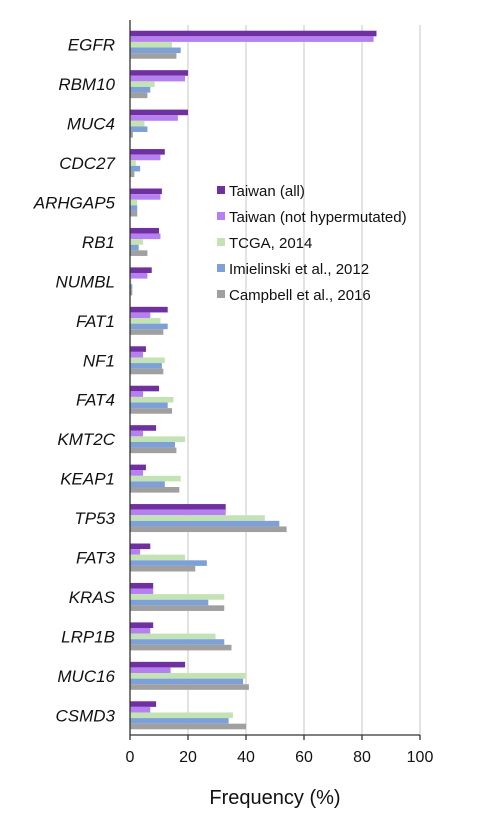  What do you see at coordinates (74, 203) in the screenshot?
I see `category-label-arhgap5: ARHGAP5` at bounding box center [74, 203].